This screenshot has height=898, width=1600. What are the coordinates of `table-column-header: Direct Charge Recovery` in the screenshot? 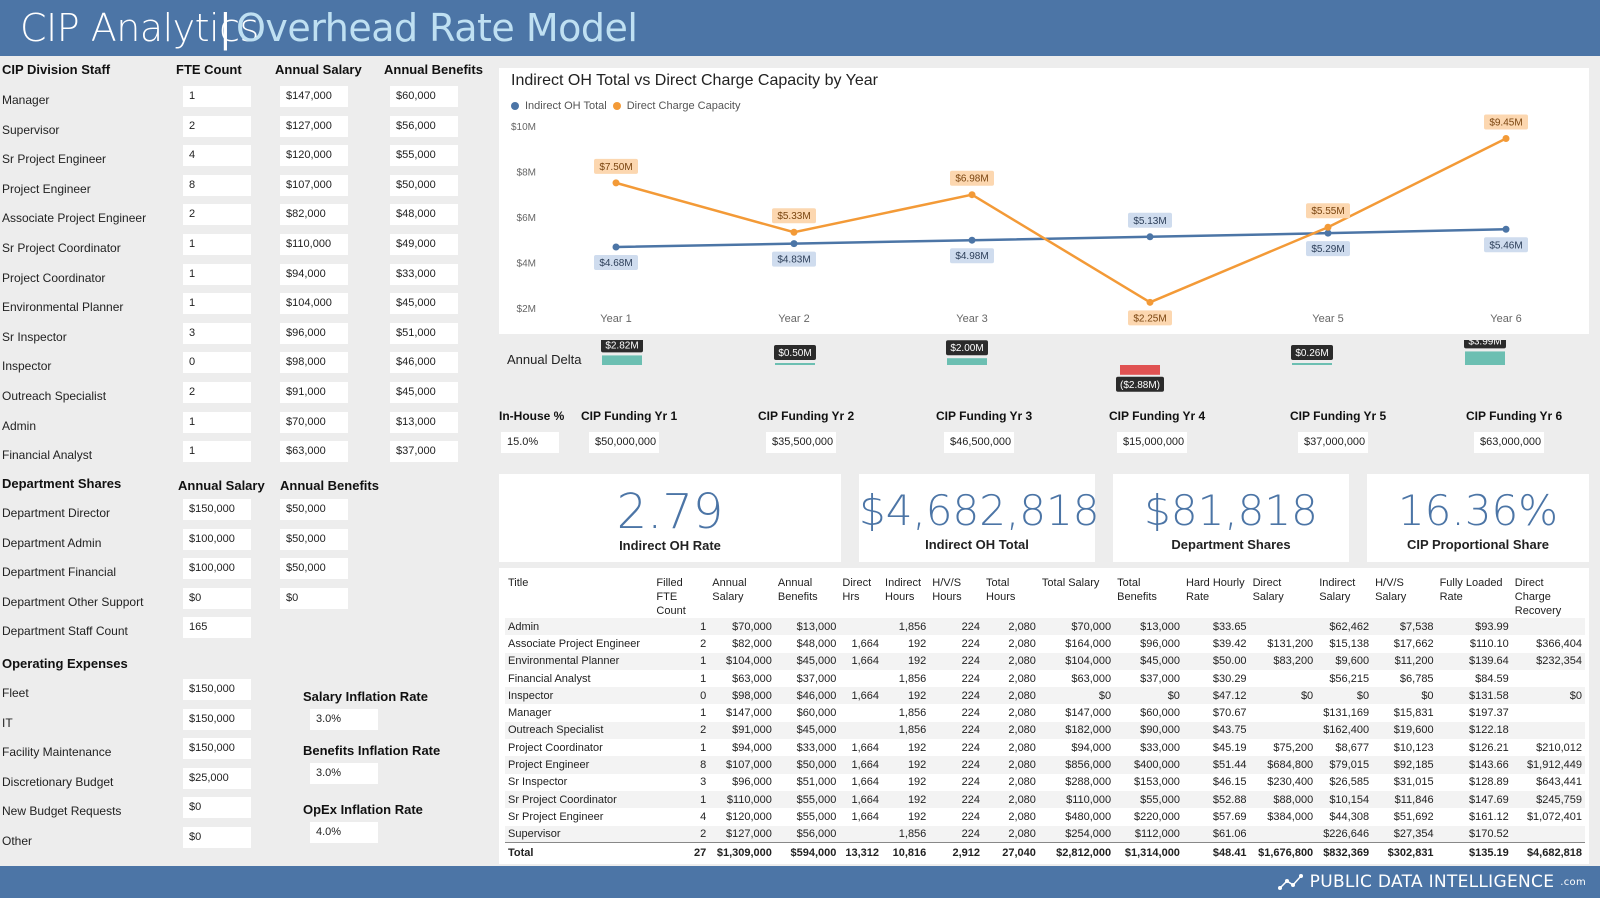 It's located at (1538, 597).